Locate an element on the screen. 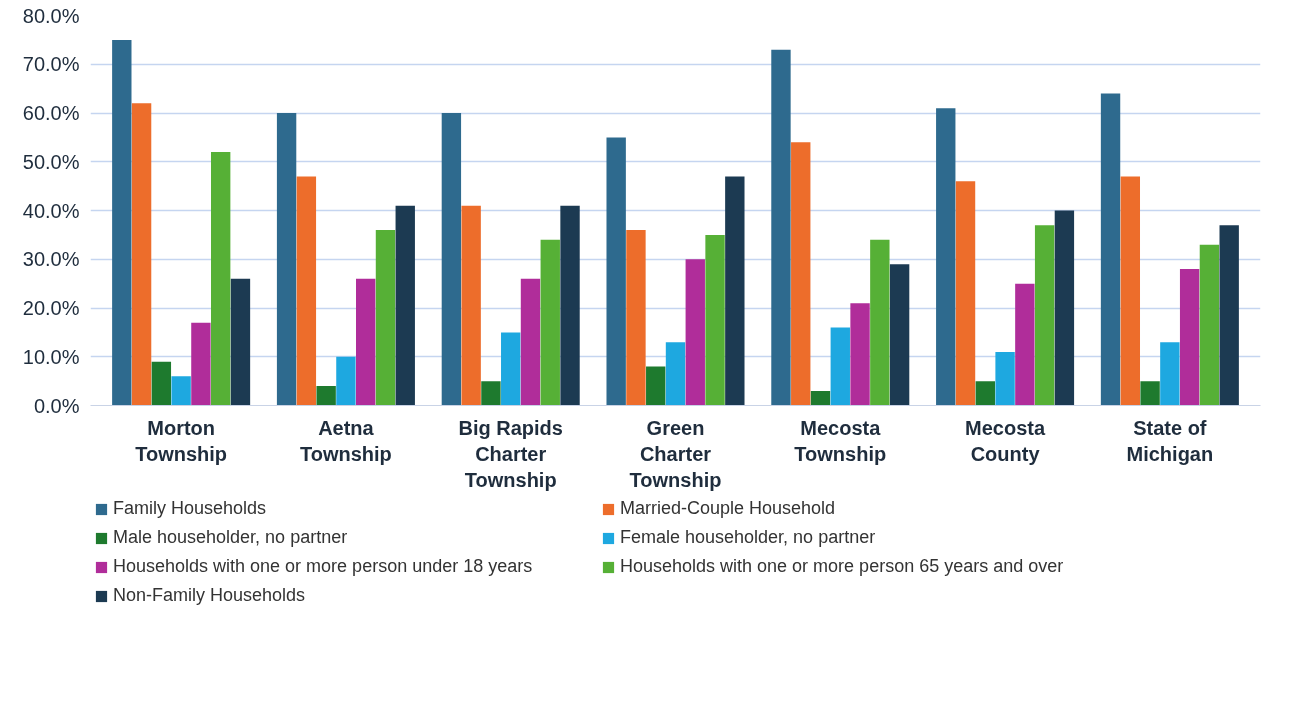  legend-label: Family Households is located at coordinates (190, 508).